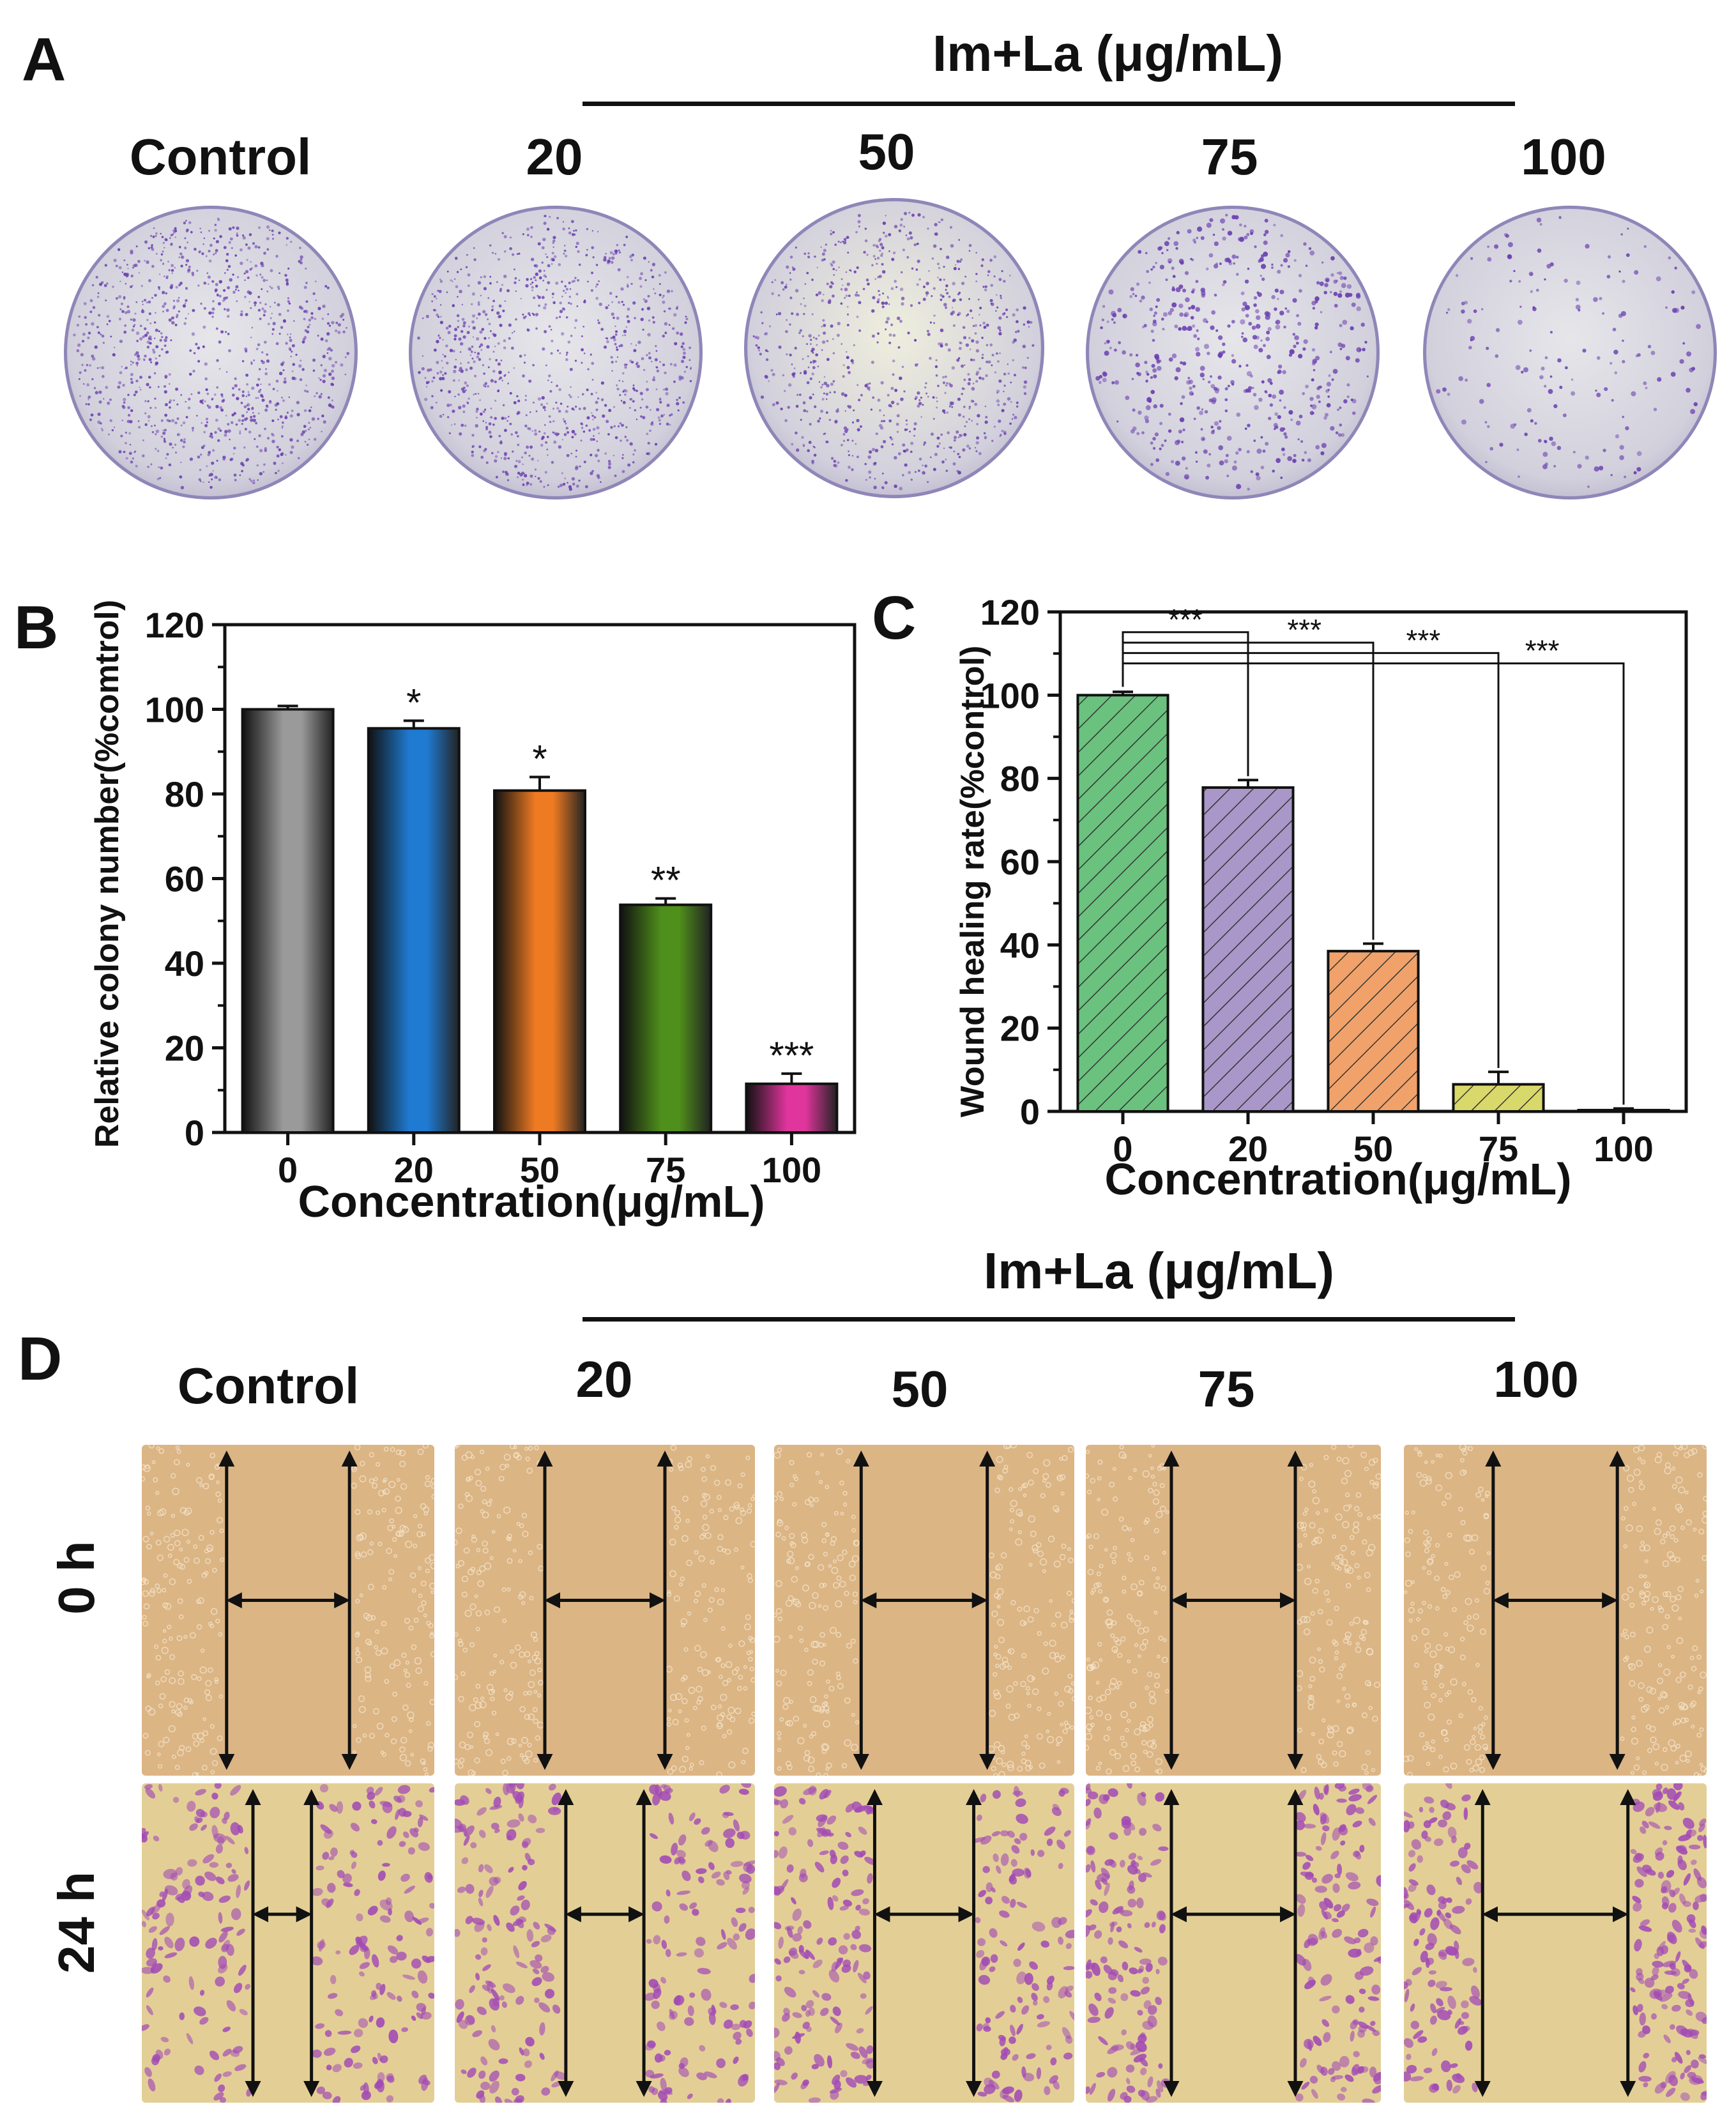 This screenshot has width=1736, height=2111. What do you see at coordinates (414, 1170) in the screenshot?
I see `chart-B-xtick-label-20: 20` at bounding box center [414, 1170].